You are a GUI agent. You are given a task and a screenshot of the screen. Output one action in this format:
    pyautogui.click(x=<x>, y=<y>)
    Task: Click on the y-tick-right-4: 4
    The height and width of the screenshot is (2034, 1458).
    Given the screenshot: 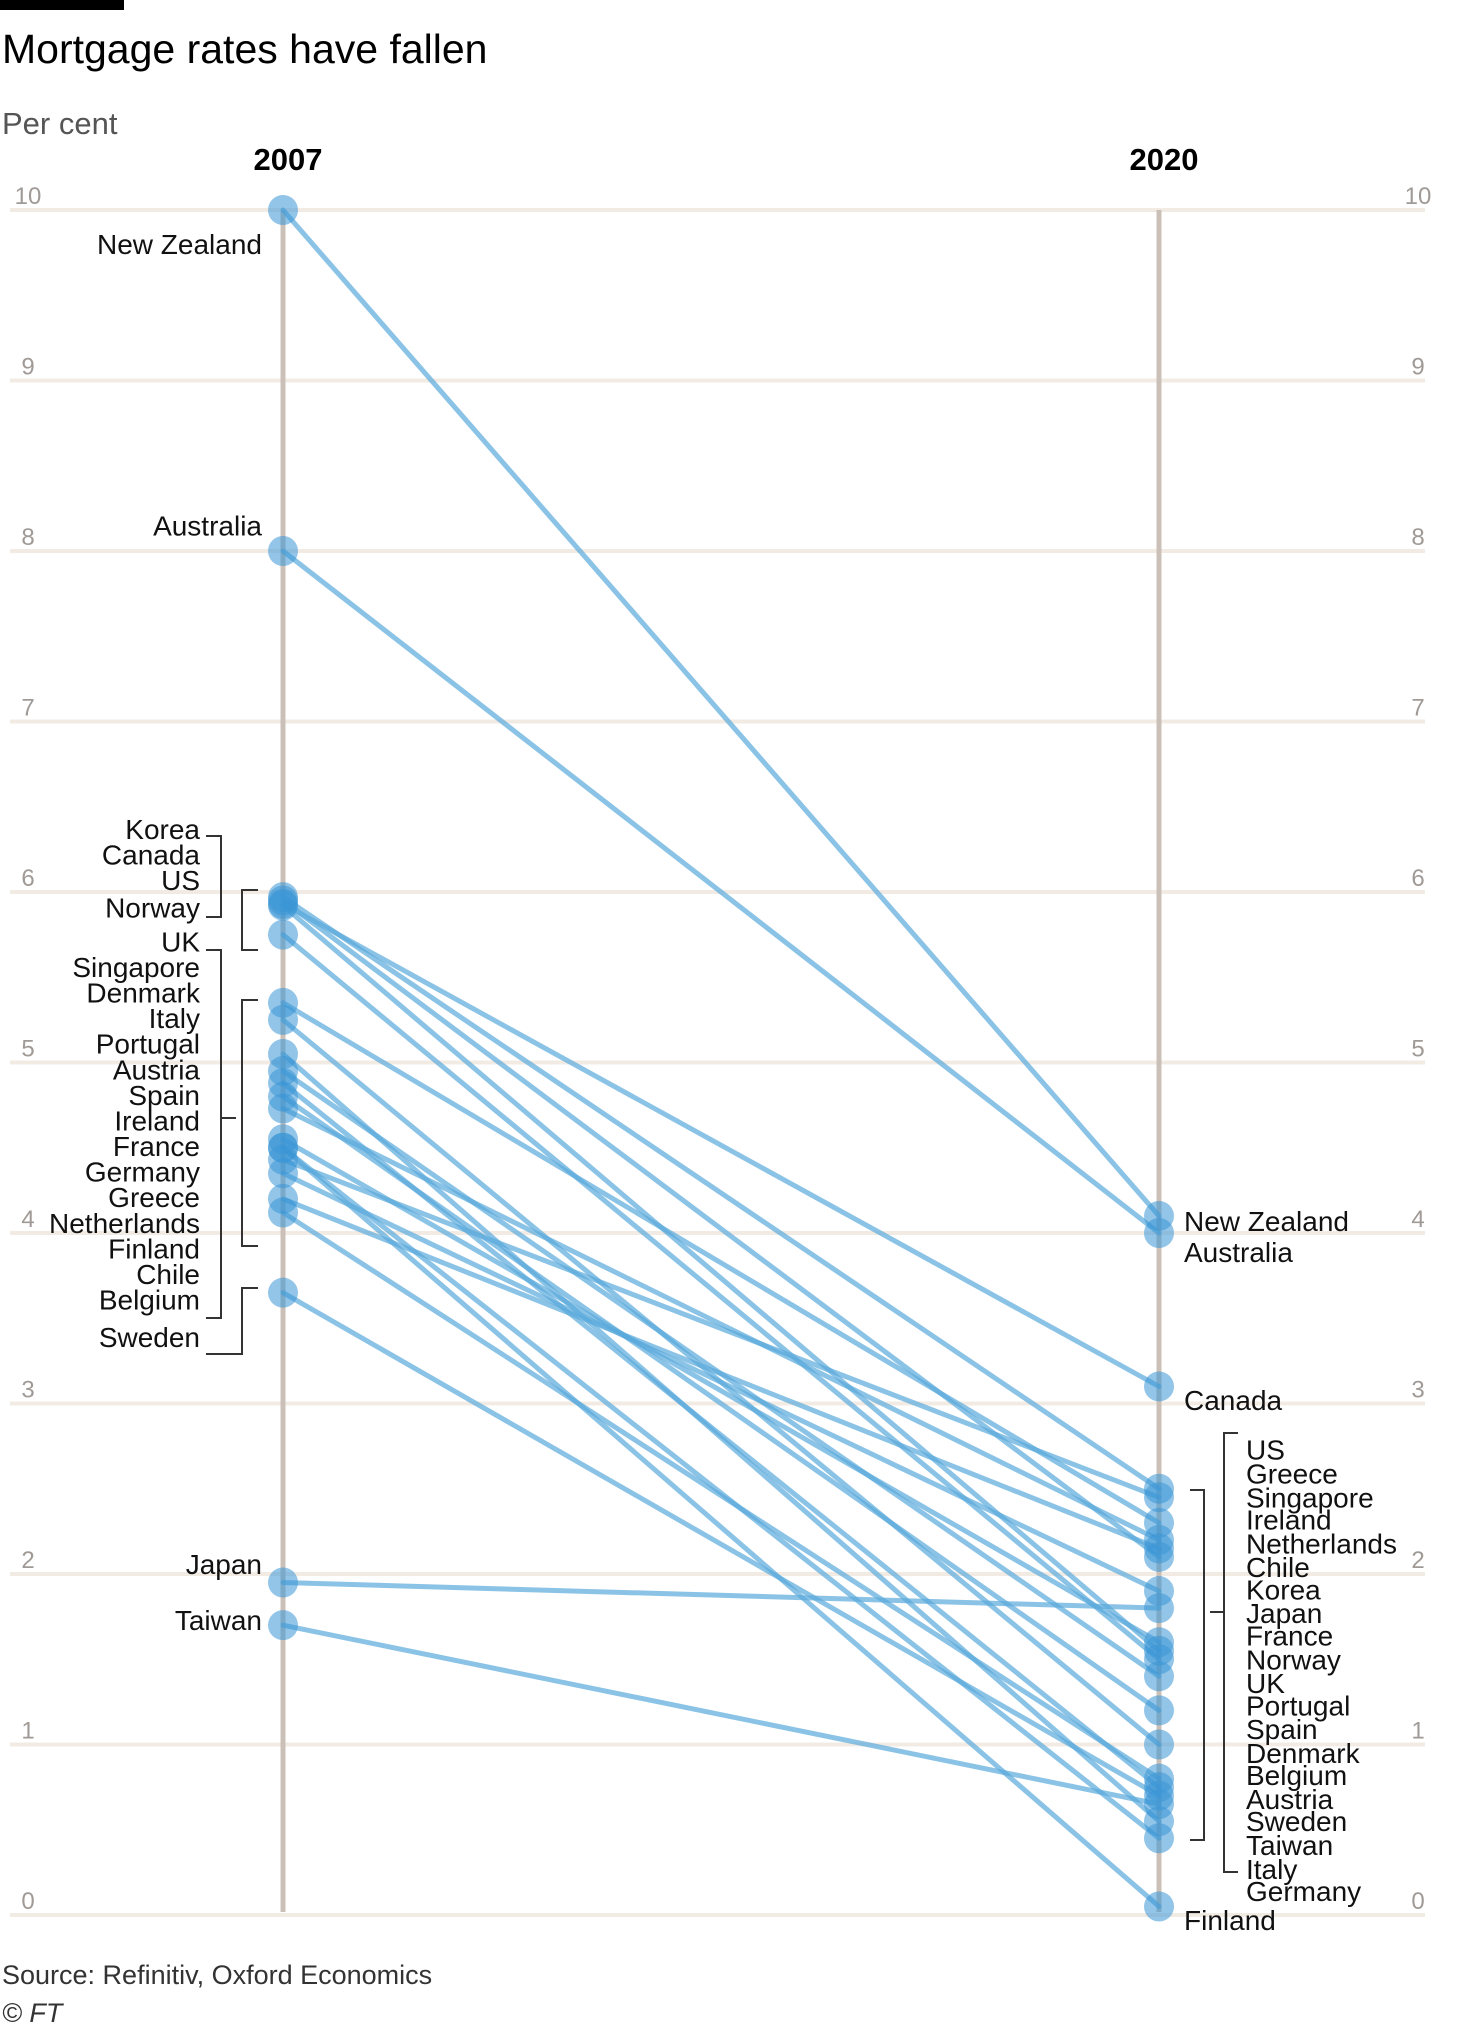 What is the action you would take?
    pyautogui.click(x=1417, y=1219)
    